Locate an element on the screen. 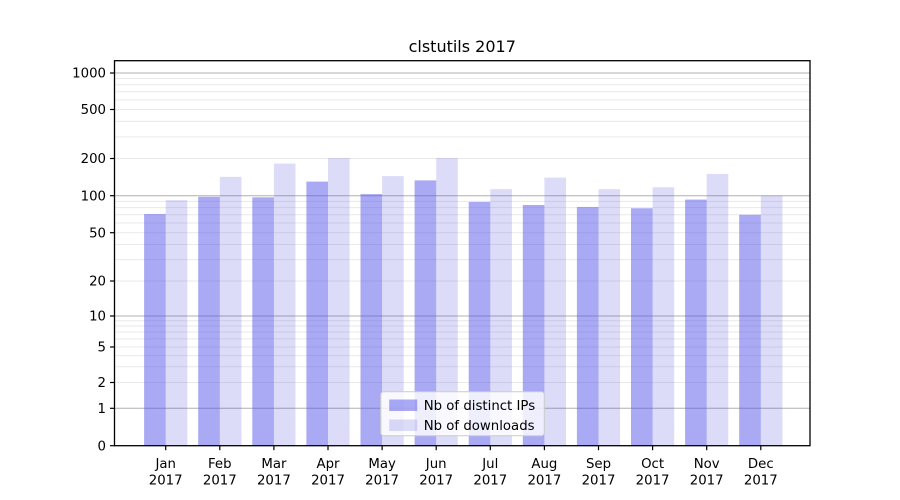 The image size is (900, 500). y-axis-ticks: 0 1 2 5 10 20 50 100 200 500 1000 is located at coordinates (93, 260).